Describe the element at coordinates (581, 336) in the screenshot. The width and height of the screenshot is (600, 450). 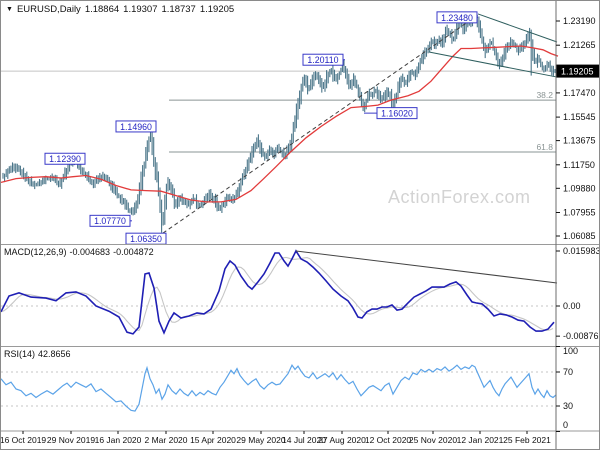
I see `macd-tick-label: -0.008762` at that location.